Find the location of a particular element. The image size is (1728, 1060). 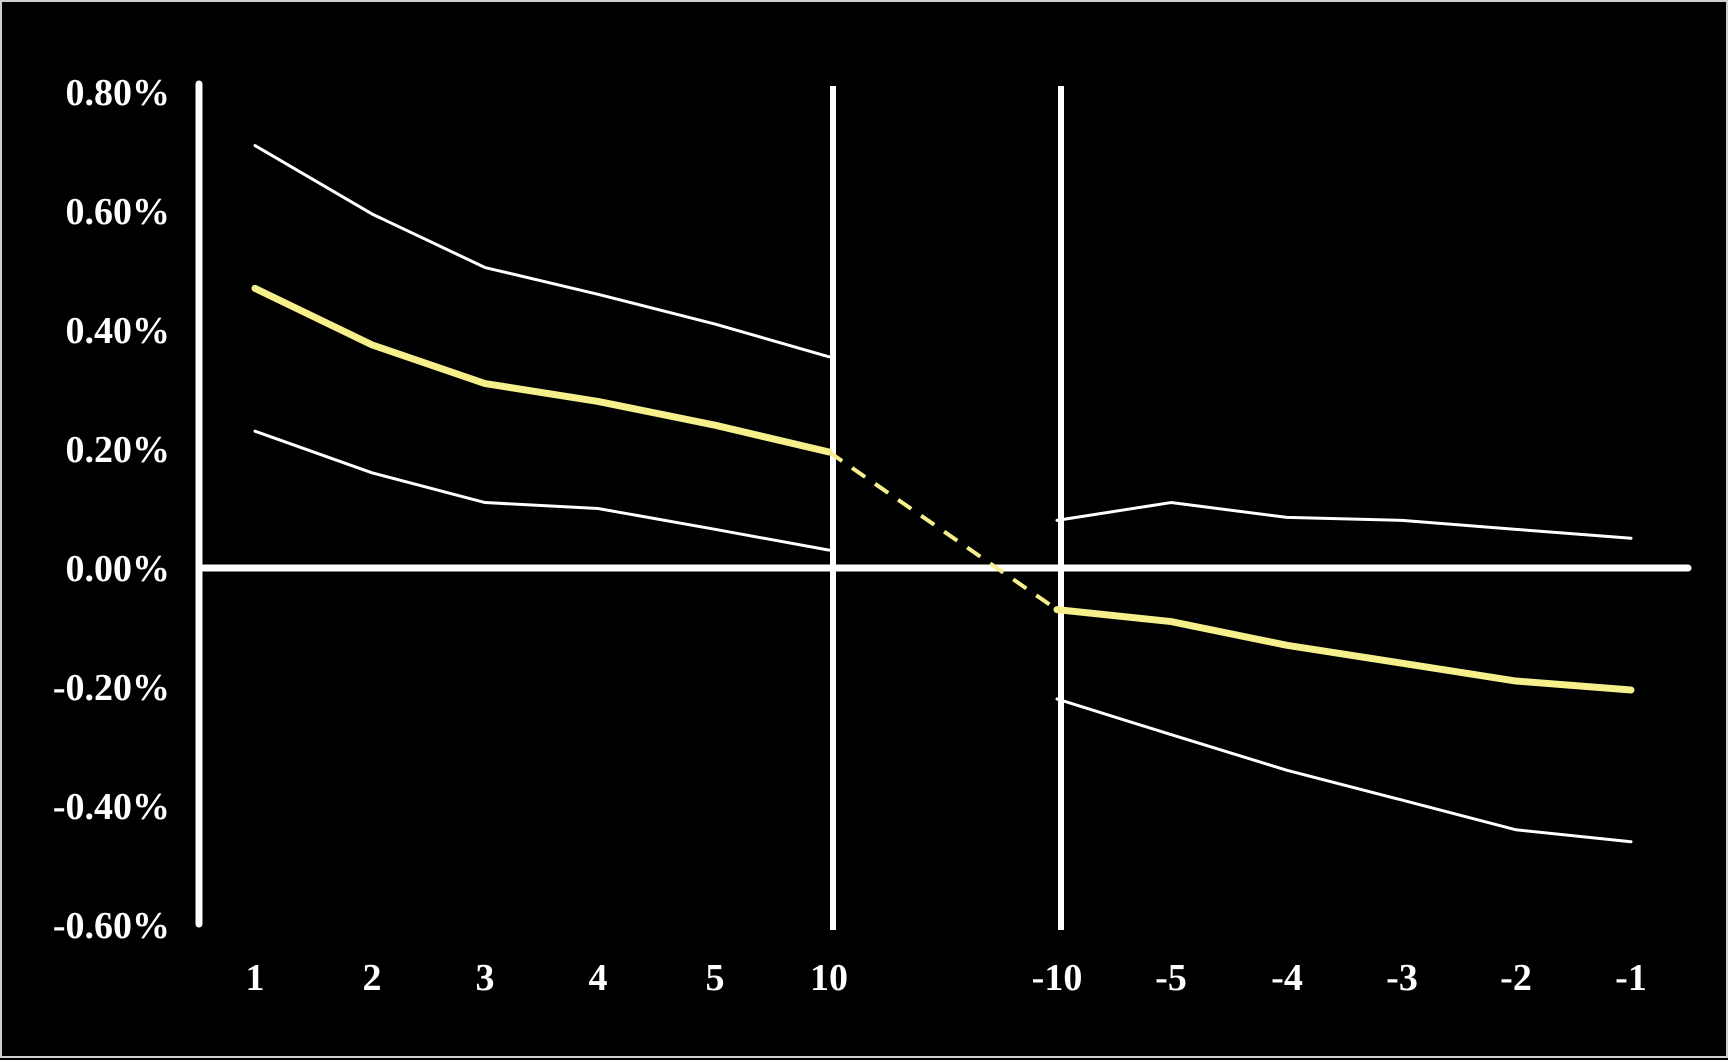

upper-bound-line-left is located at coordinates (542, 251).